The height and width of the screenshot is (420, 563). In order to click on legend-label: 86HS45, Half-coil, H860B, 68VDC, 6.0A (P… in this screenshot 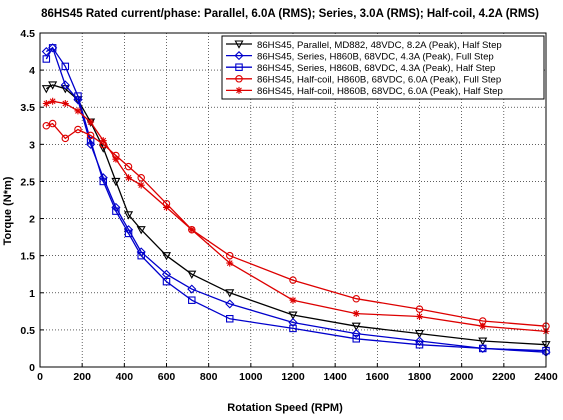, I will do `click(379, 80)`.